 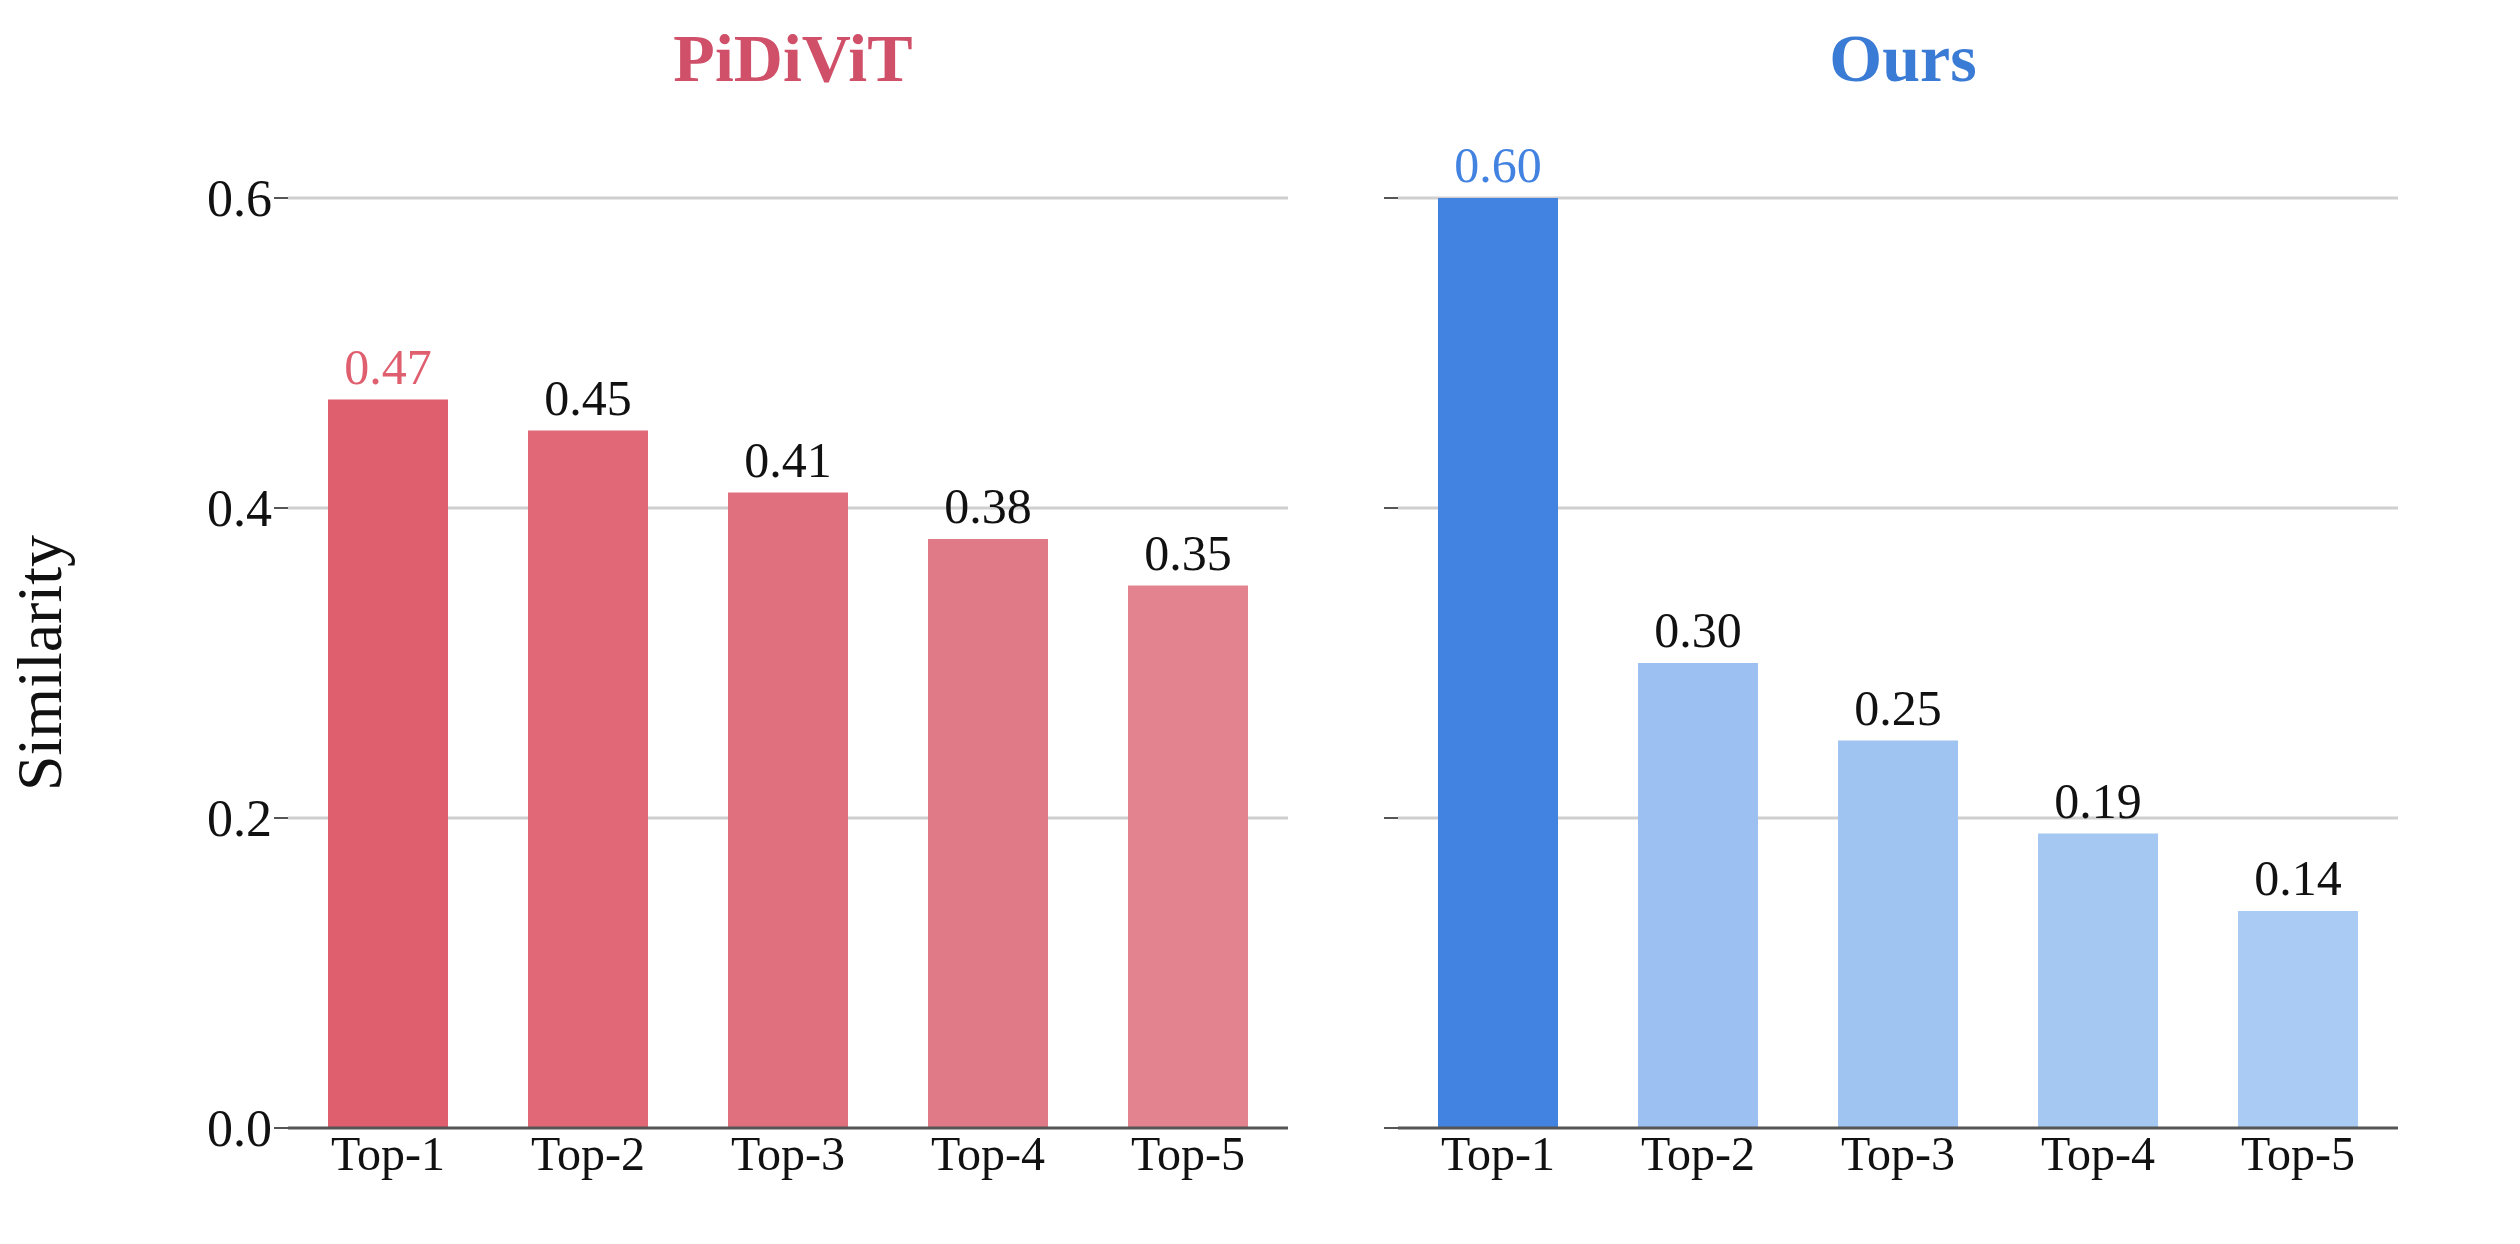 I want to click on data-label: 0.60, so click(x=1498, y=165).